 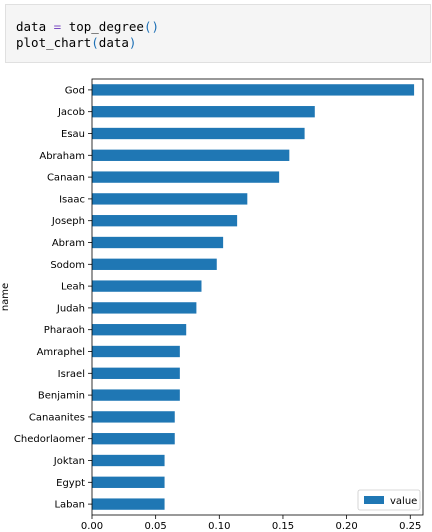 What do you see at coordinates (151, 26) in the screenshot?
I see `code-parens: ()` at bounding box center [151, 26].